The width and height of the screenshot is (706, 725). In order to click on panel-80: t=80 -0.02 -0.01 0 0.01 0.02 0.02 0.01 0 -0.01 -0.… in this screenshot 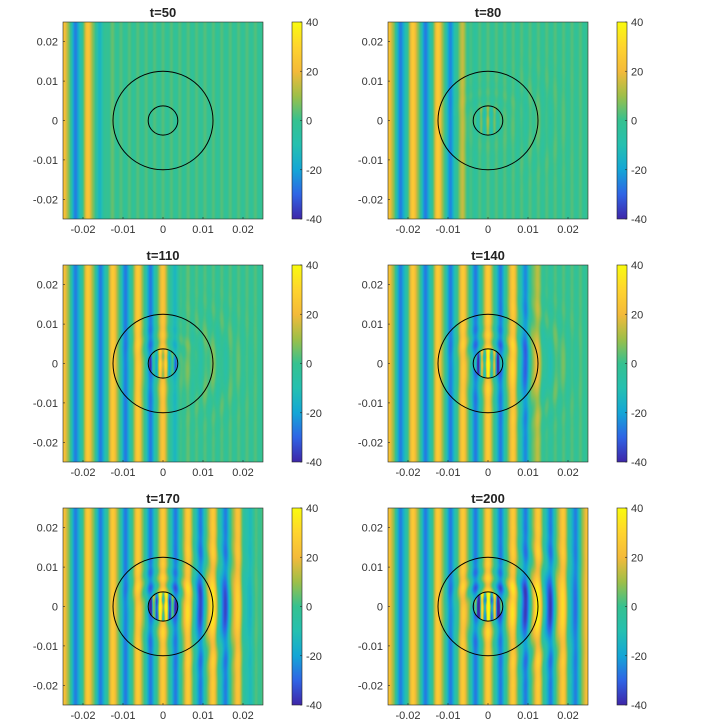, I will do `click(502, 120)`.